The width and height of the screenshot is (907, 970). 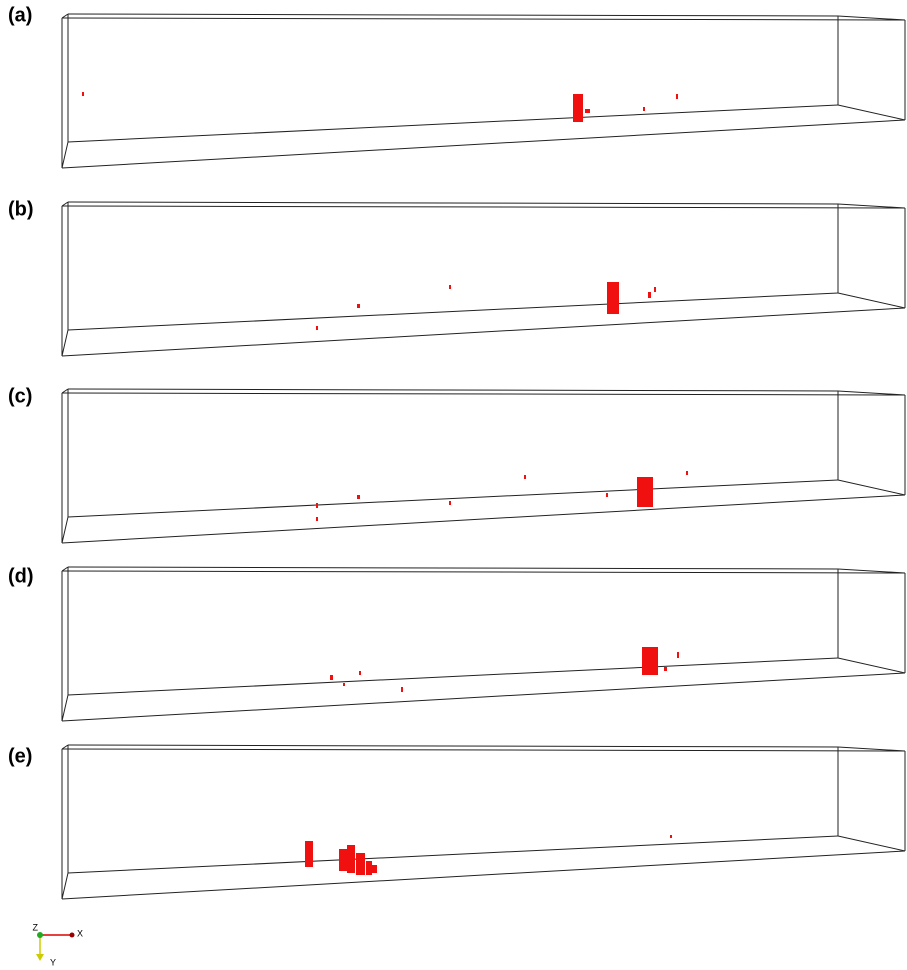 What do you see at coordinates (40, 935) in the screenshot?
I see `z-axis-dot` at bounding box center [40, 935].